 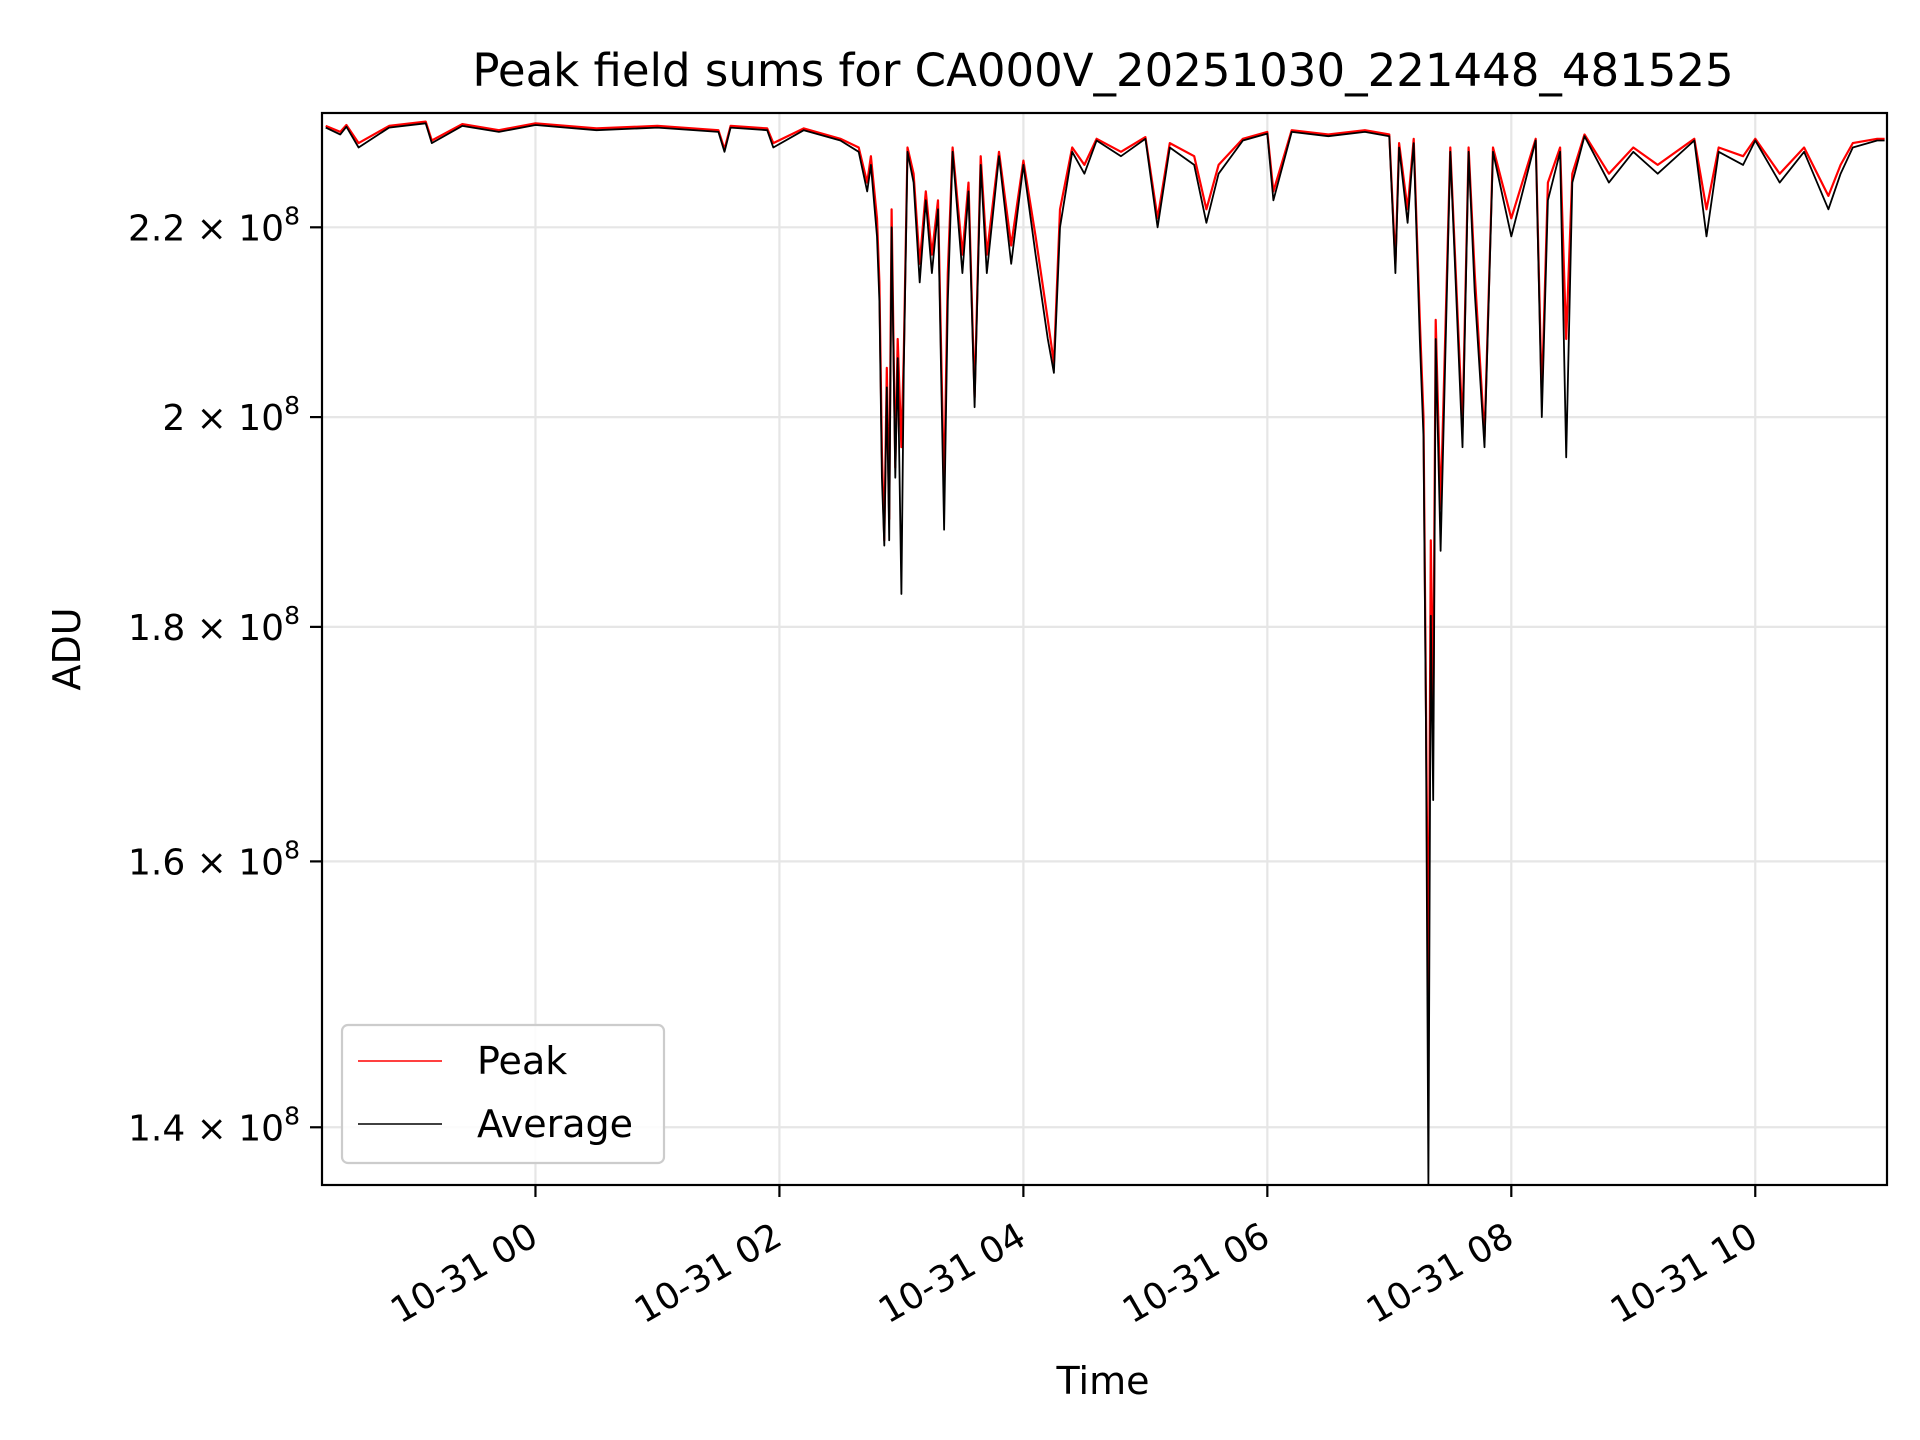 I want to click on x-axis-label: Time, so click(x=1103, y=1381).